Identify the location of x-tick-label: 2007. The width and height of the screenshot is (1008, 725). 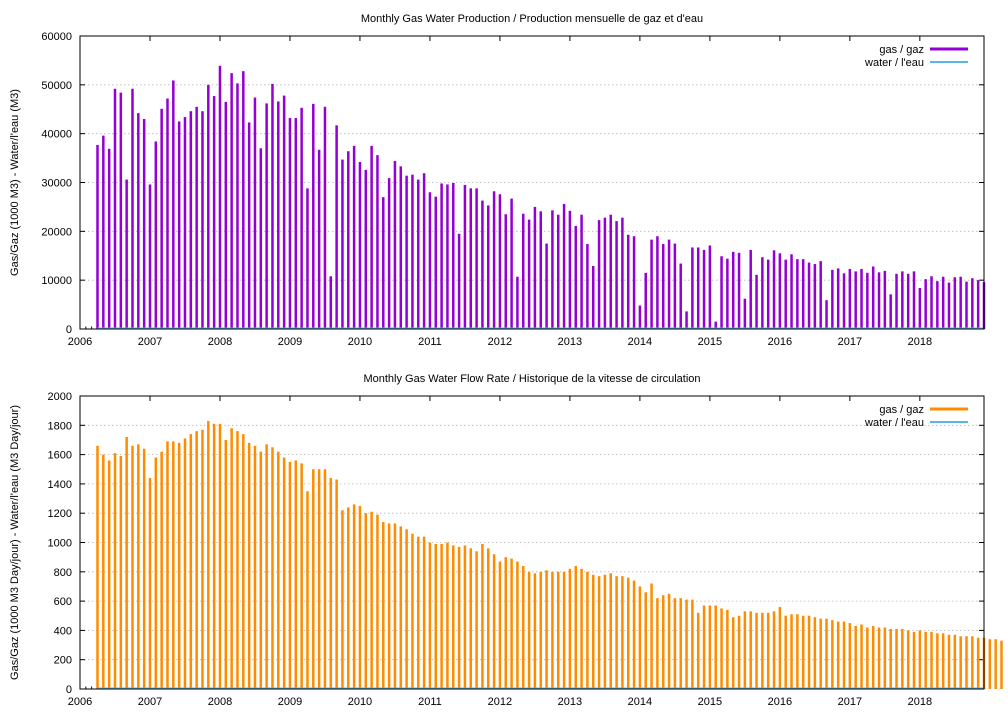
(150, 702).